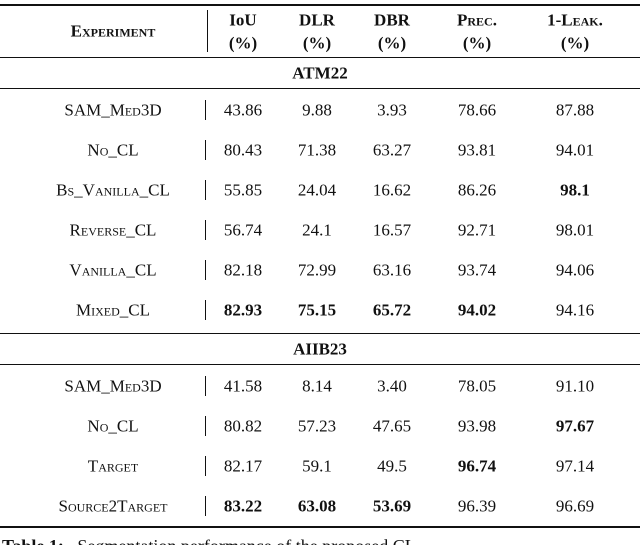 The image size is (640, 545). Describe the element at coordinates (575, 466) in the screenshot. I see `cell: 97.14` at that location.